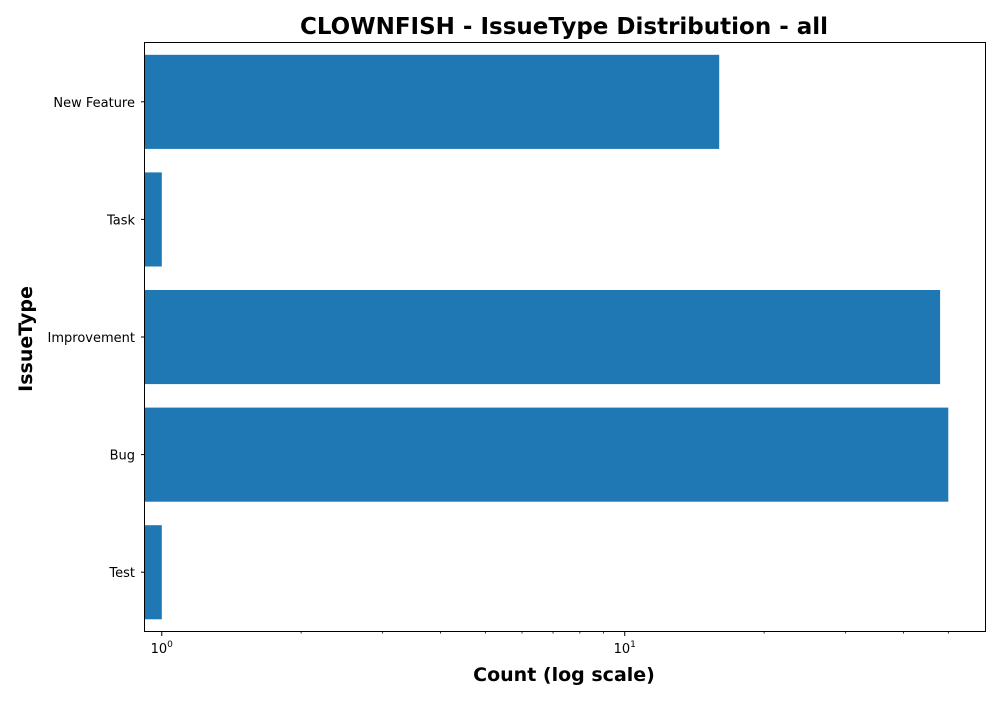 This screenshot has height=705, width=1000. What do you see at coordinates (91, 338) in the screenshot?
I see `y-tick-label: Improvement` at bounding box center [91, 338].